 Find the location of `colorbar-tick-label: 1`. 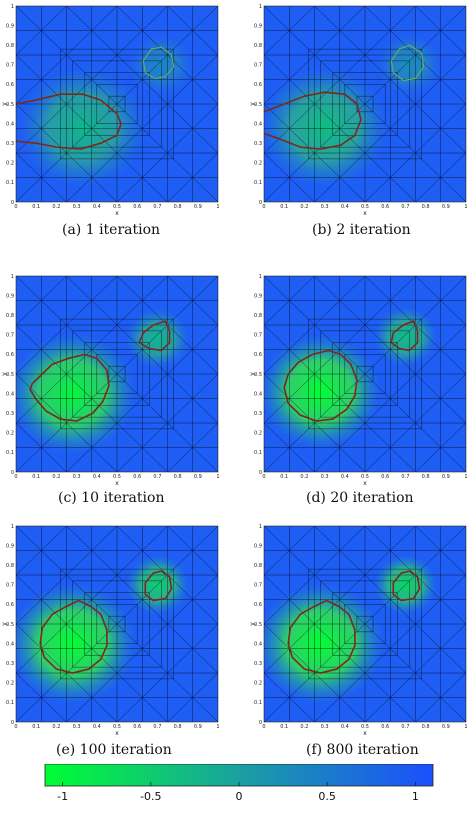

colorbar-tick-label: 1 is located at coordinates (415, 796).